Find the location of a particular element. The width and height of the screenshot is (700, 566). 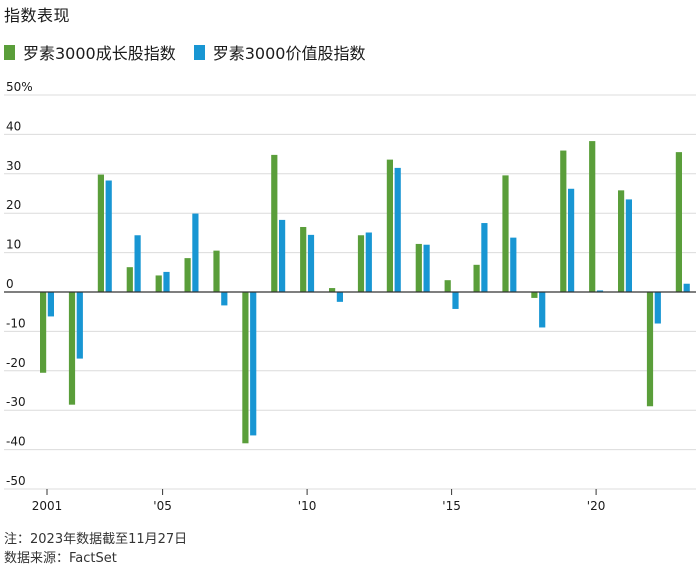

y-tick-label: -10 is located at coordinates (16, 323).